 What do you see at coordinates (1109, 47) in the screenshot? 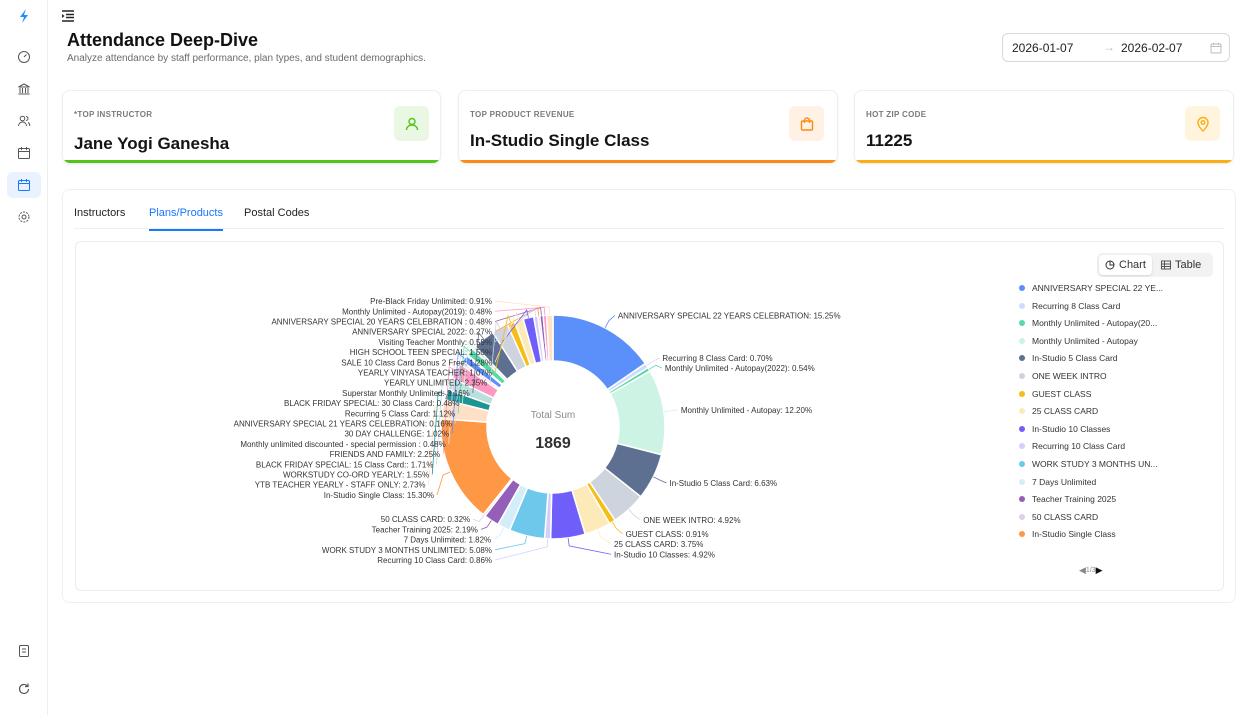
I see `arrow-right-icon: →` at bounding box center [1109, 47].